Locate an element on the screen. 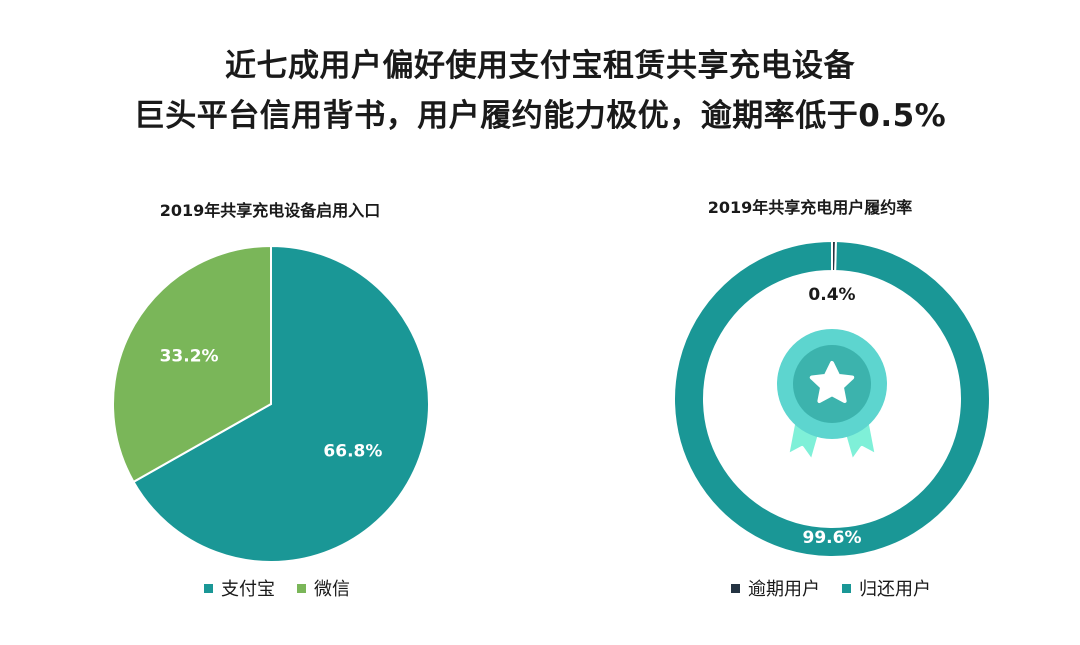 Image resolution: width=1080 pixels, height=645 pixels. legend-item-overdue: 逾期用户 is located at coordinates (775, 588).